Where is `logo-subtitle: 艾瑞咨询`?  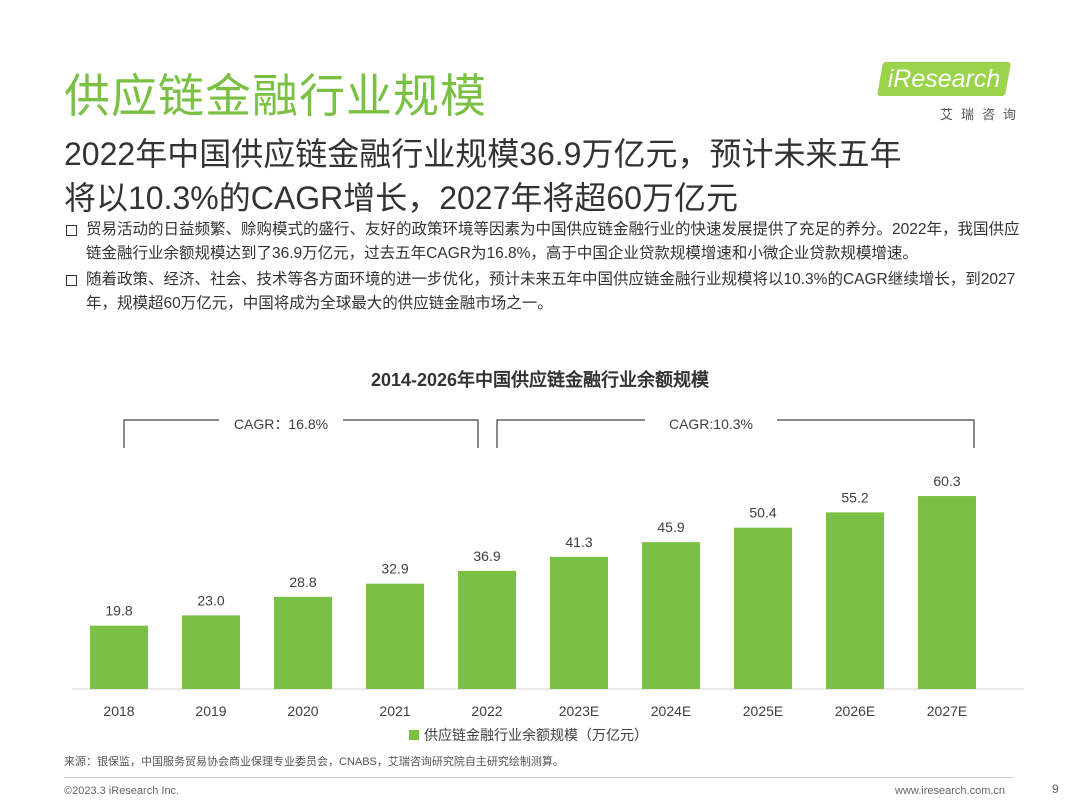 logo-subtitle: 艾瑞咨询 is located at coordinates (981, 114).